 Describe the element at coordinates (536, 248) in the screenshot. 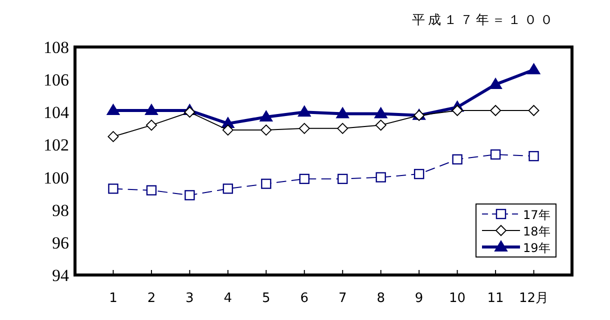

I see `legend-label: 19年` at that location.